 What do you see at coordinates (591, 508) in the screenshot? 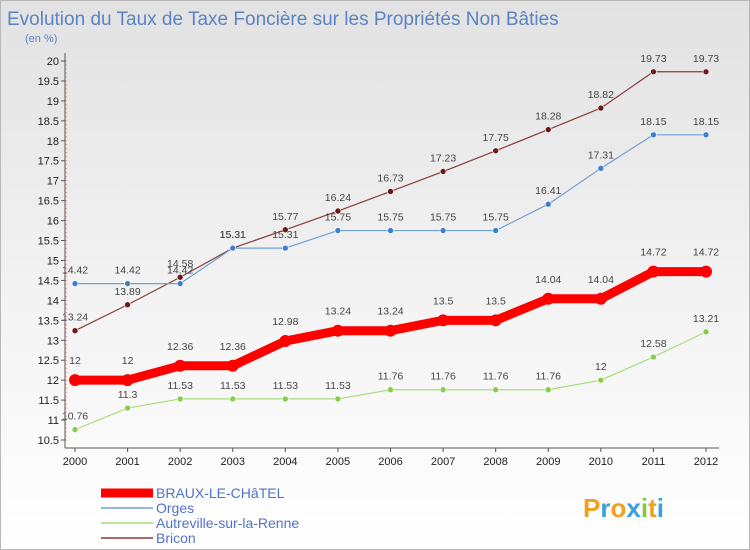
I see `logo-letter: P` at bounding box center [591, 508].